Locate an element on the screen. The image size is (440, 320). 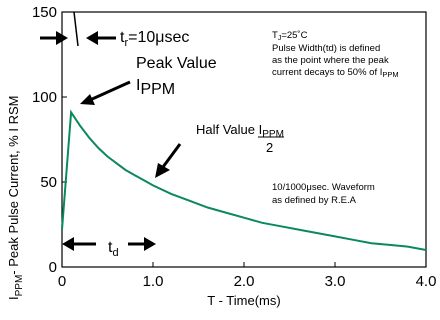
y-label-rest: - Peak Pulse Current, % I RSM is located at coordinates (13, 185).